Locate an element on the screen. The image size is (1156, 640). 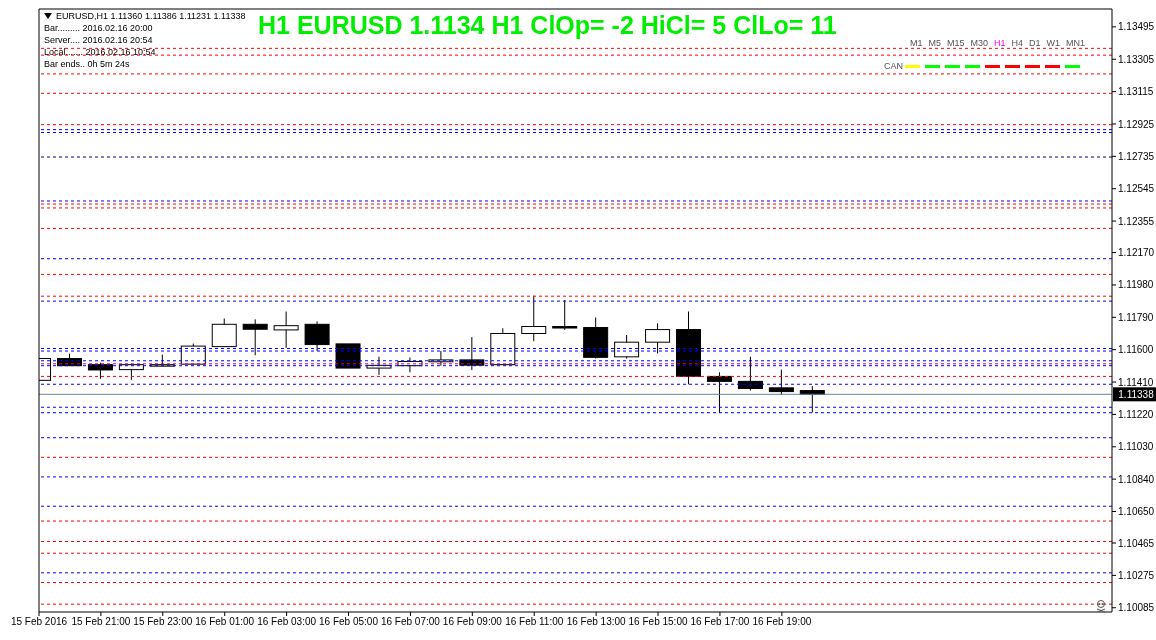
y-tick-label: 1.12355 is located at coordinates (1136, 221).